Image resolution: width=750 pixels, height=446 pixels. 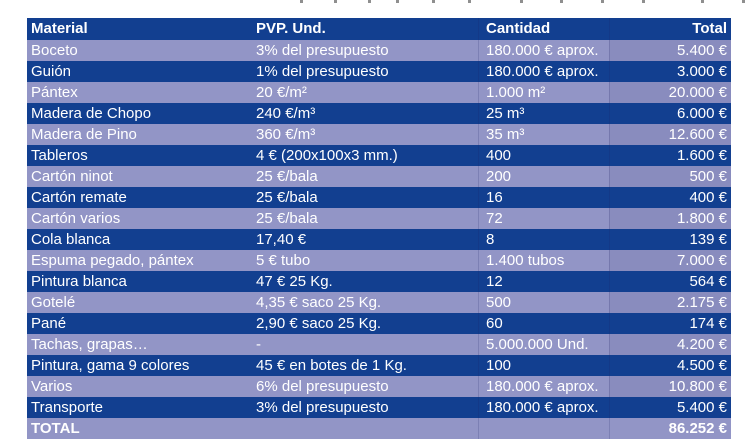 What do you see at coordinates (543, 260) in the screenshot?
I see `cell-cantidad: 1.400 tubos` at bounding box center [543, 260].